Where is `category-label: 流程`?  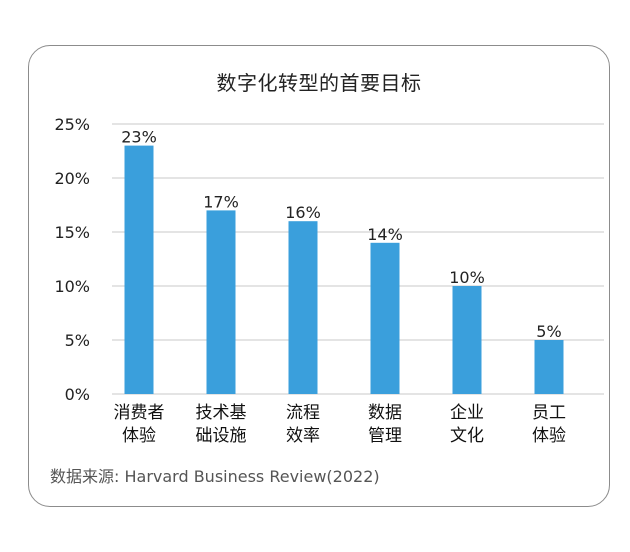 category-label: 流程 is located at coordinates (303, 413).